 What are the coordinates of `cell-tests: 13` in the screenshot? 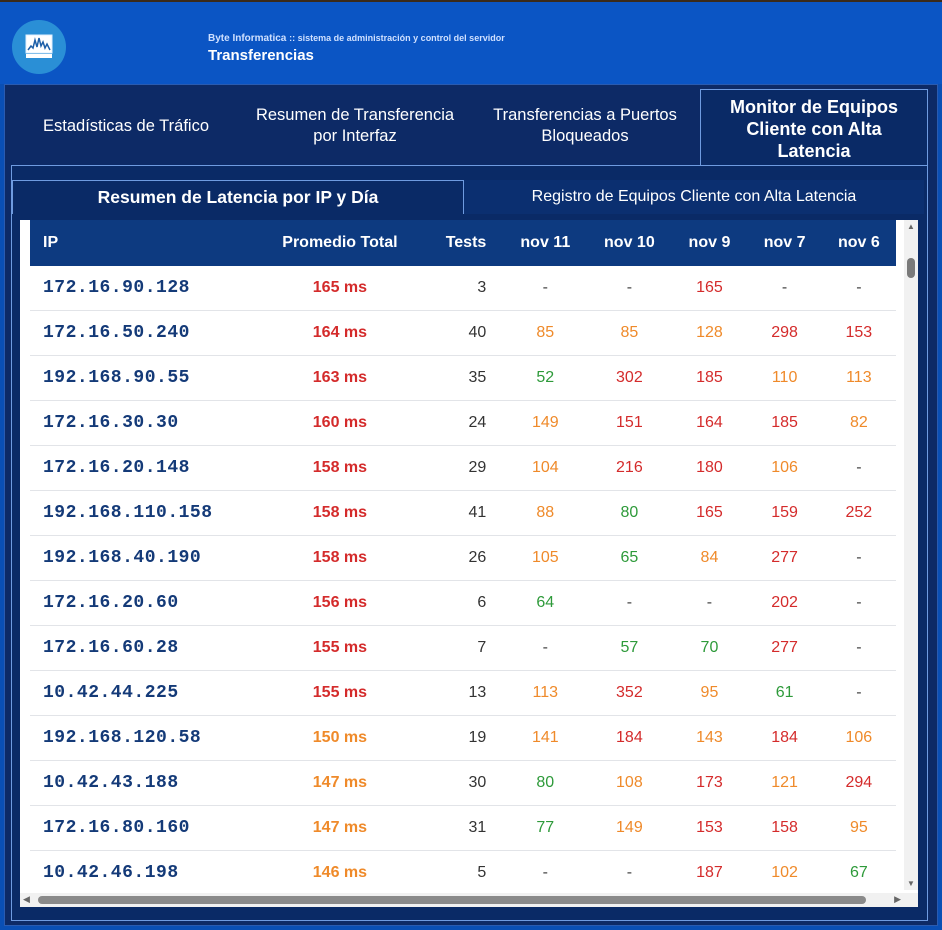 It's located at (465, 693).